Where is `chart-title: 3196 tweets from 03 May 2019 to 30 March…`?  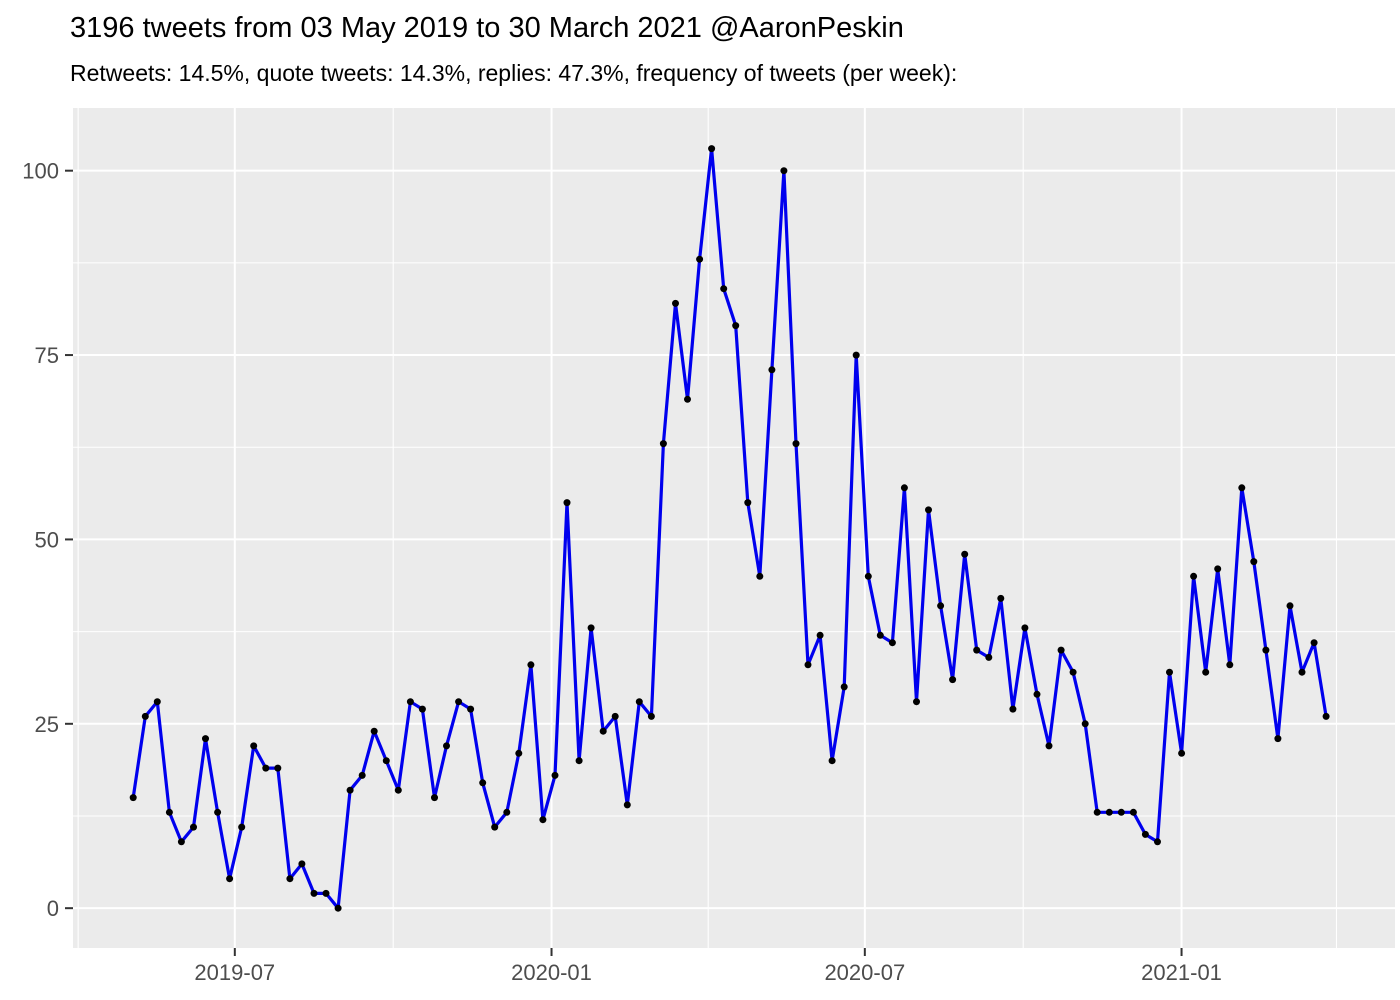
chart-title: 3196 tweets from 03 May 2019 to 30 March… is located at coordinates (487, 28).